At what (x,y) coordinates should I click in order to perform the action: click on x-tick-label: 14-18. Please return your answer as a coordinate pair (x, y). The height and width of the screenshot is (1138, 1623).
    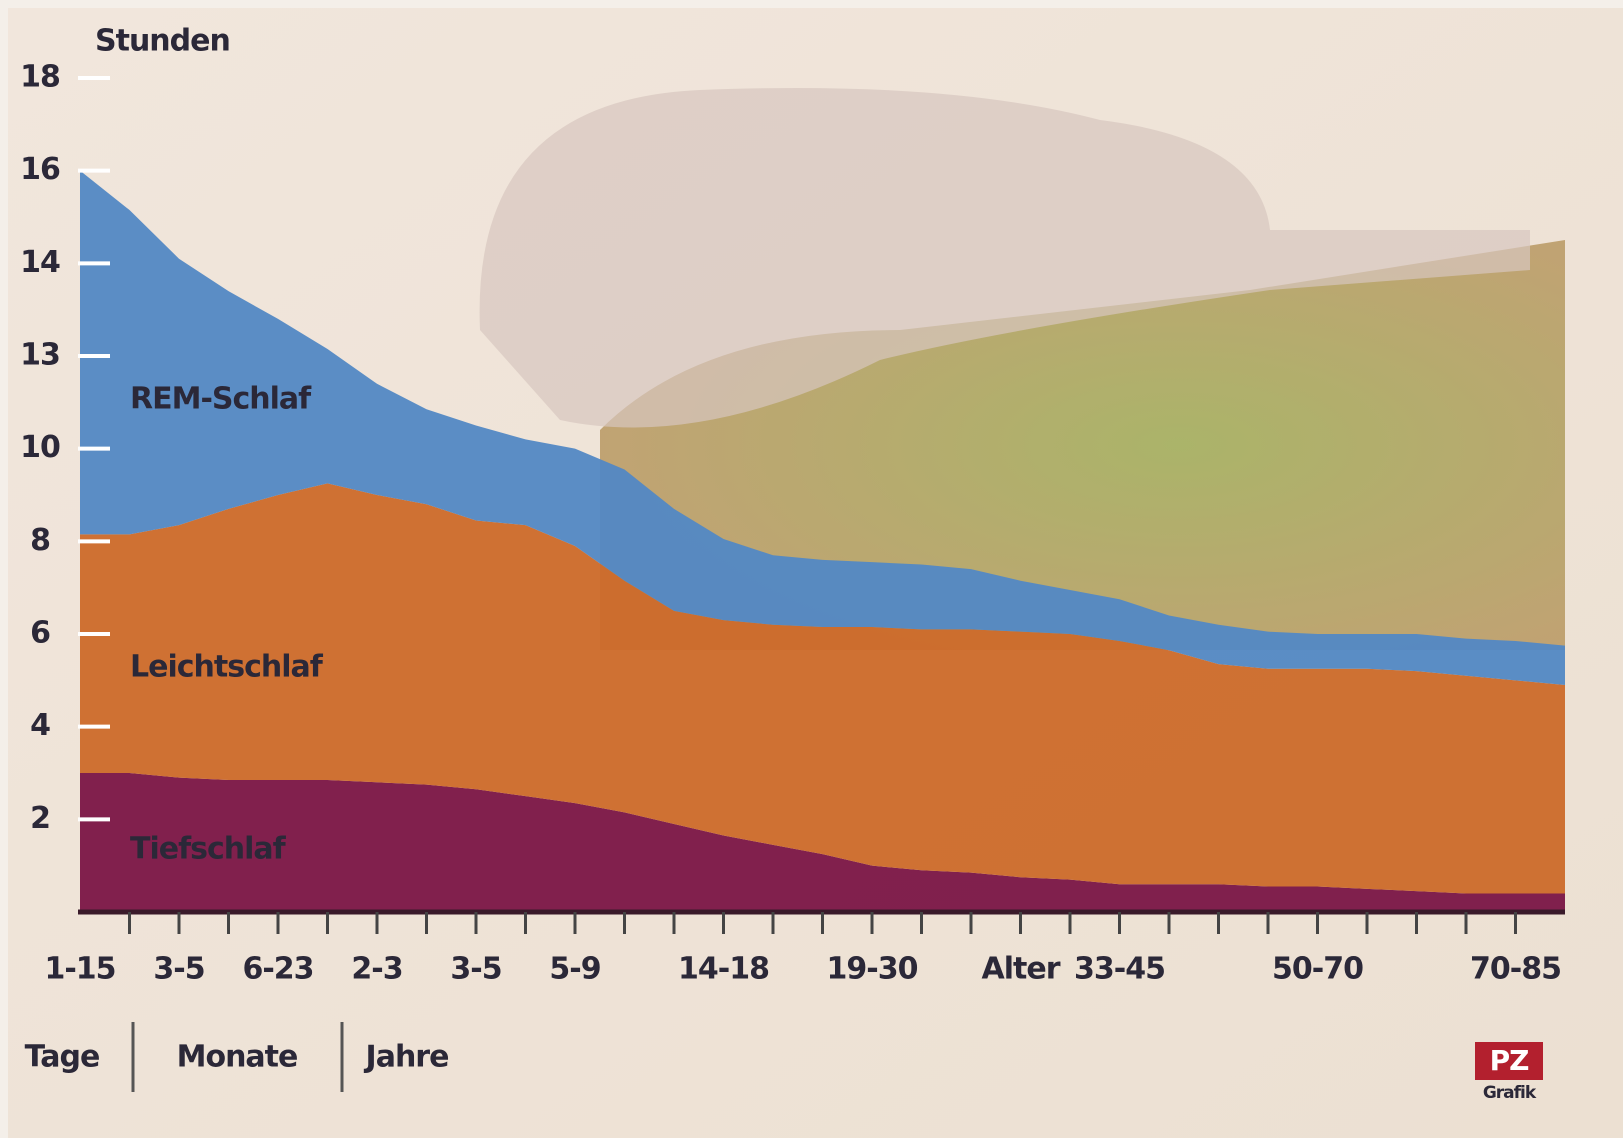
    Looking at the image, I should click on (723, 969).